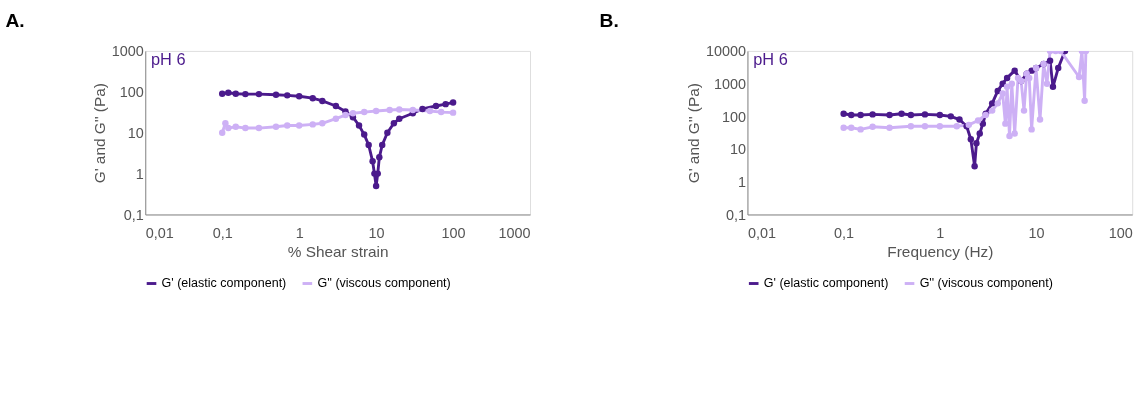  Describe the element at coordinates (725, 51) in the screenshot. I see `y-tick-label: 10000` at that location.